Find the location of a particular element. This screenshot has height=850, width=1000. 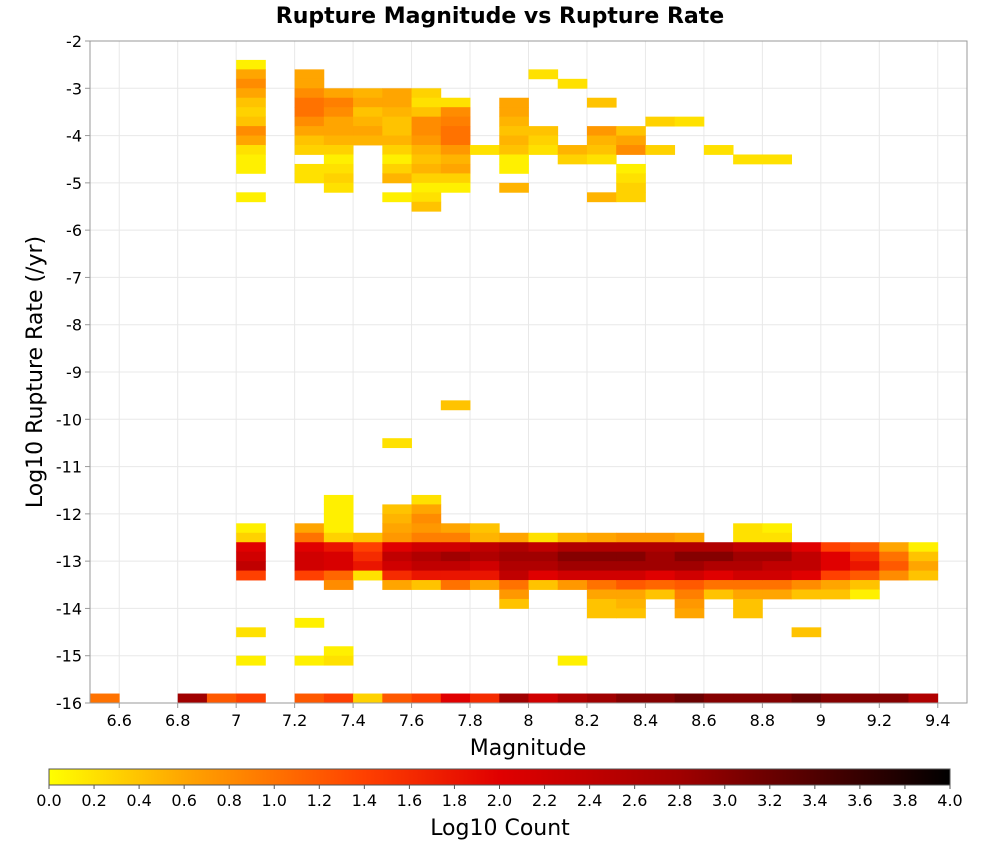

colorbar-tick-label: 3.2 is located at coordinates (769, 800).